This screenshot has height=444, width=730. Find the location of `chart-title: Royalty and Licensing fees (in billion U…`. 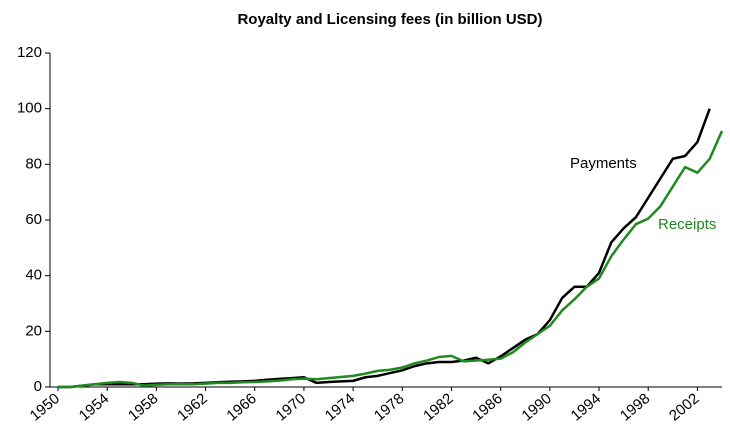

chart-title: Royalty and Licensing fees (in billion U… is located at coordinates (389, 19).